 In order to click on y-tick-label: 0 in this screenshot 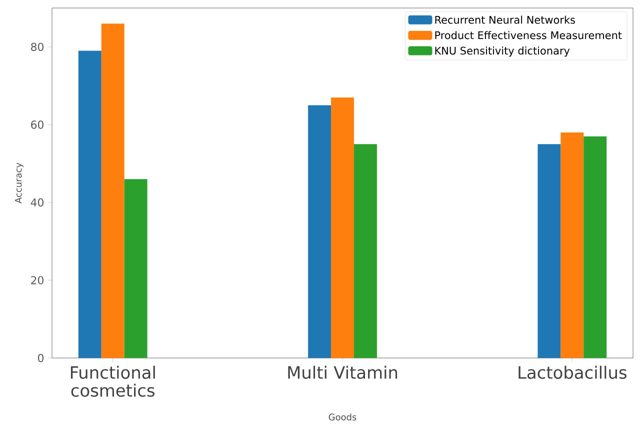, I will do `click(41, 358)`.